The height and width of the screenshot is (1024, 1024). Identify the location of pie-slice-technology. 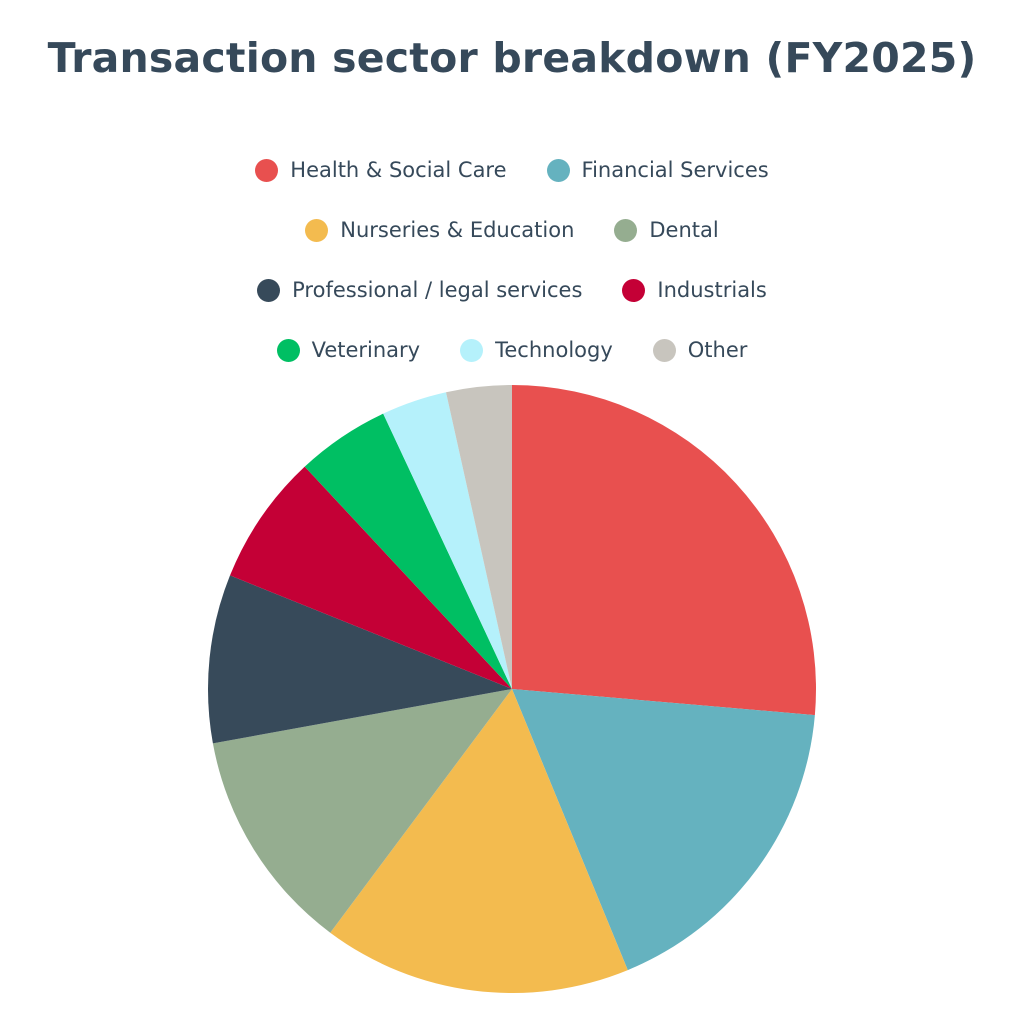
(447, 540).